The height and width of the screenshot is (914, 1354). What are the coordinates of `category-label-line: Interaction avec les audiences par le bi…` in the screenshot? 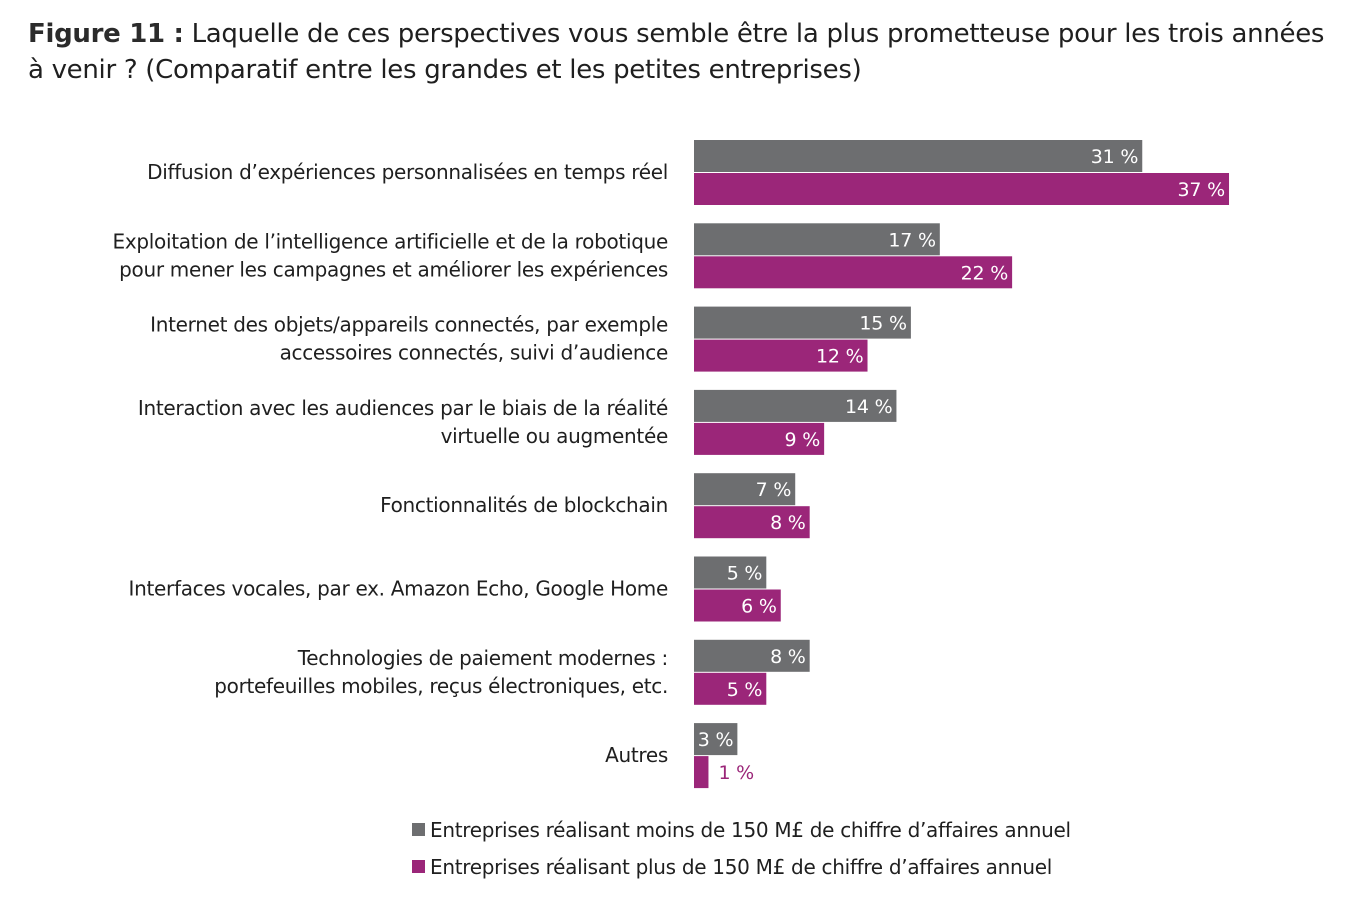 It's located at (403, 408).